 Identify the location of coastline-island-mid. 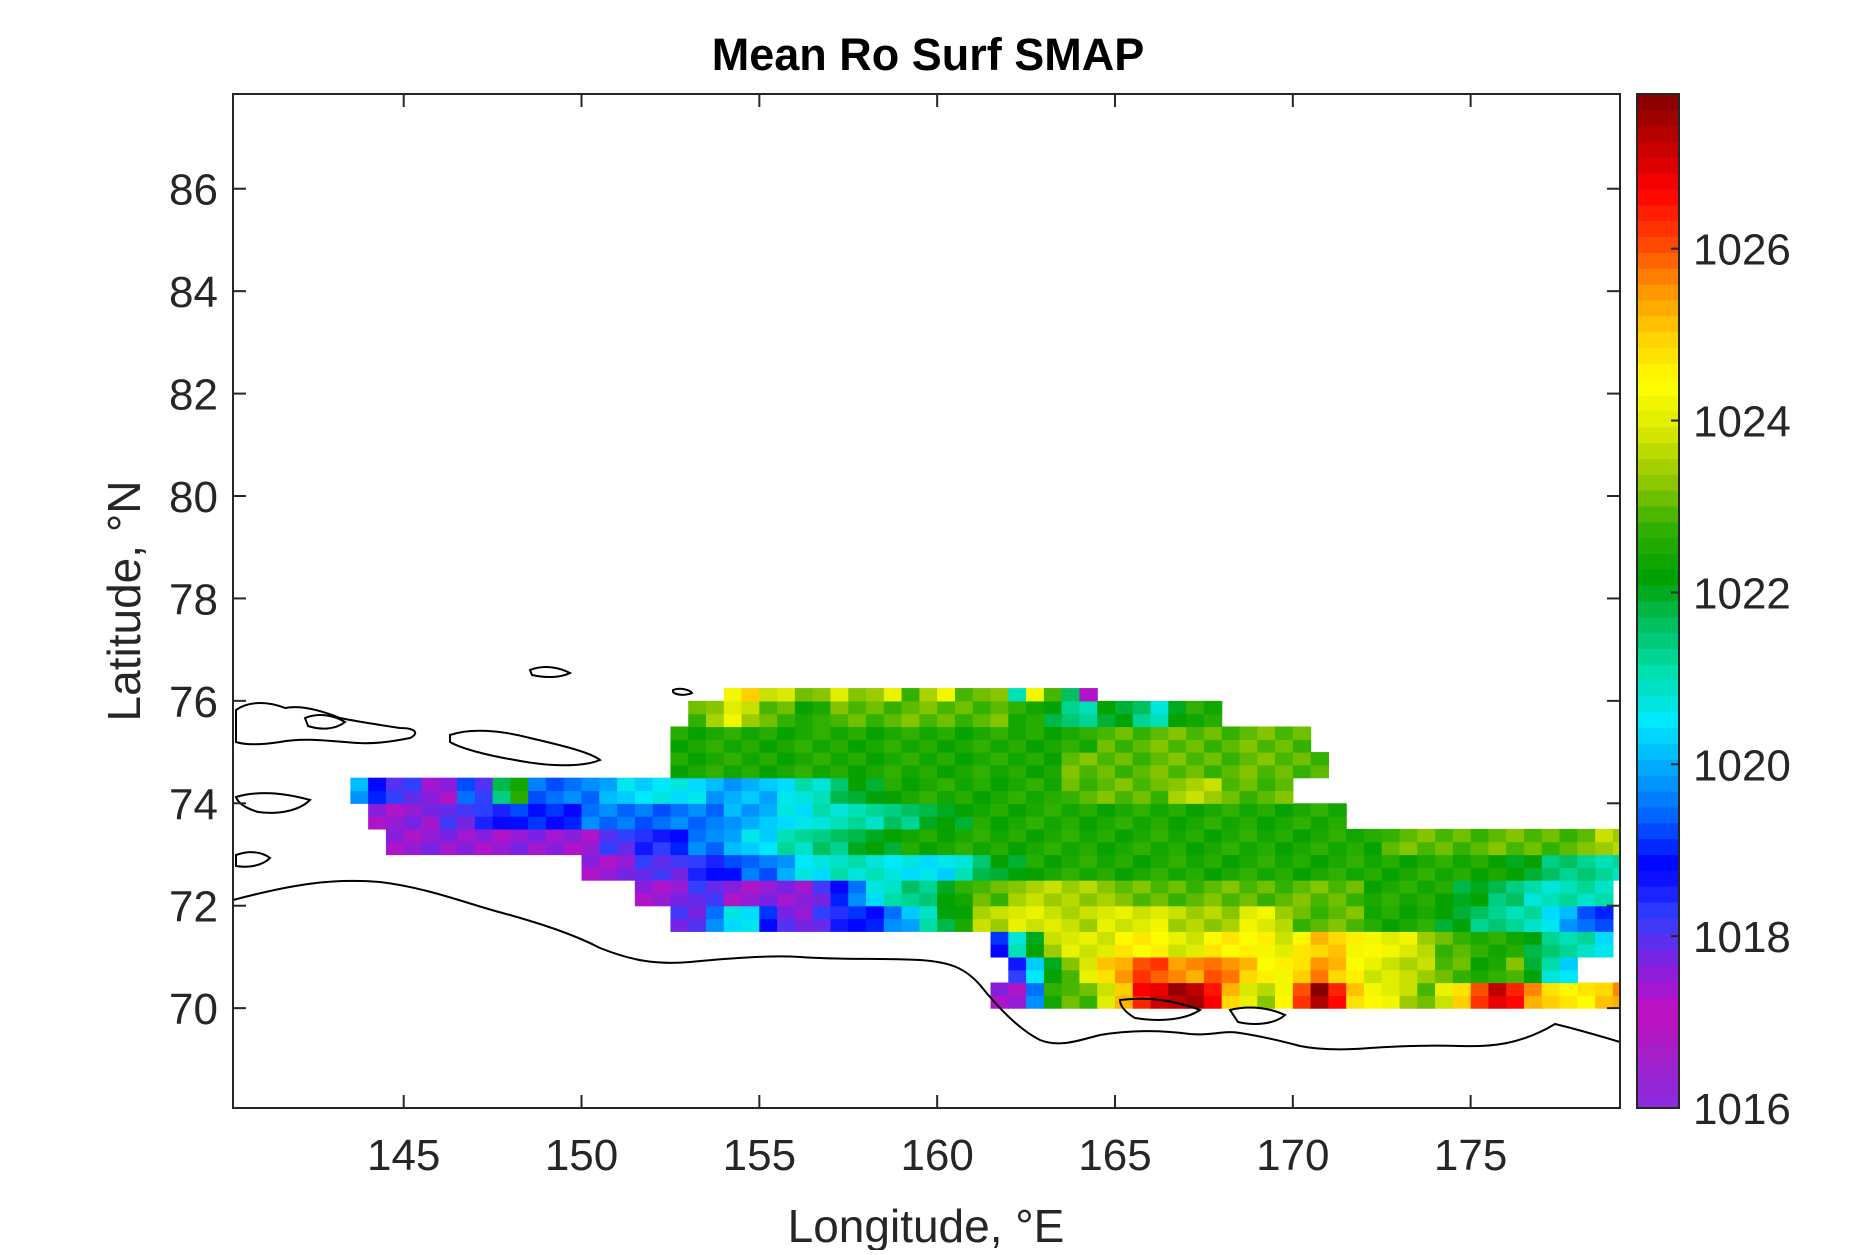
(1160, 1009).